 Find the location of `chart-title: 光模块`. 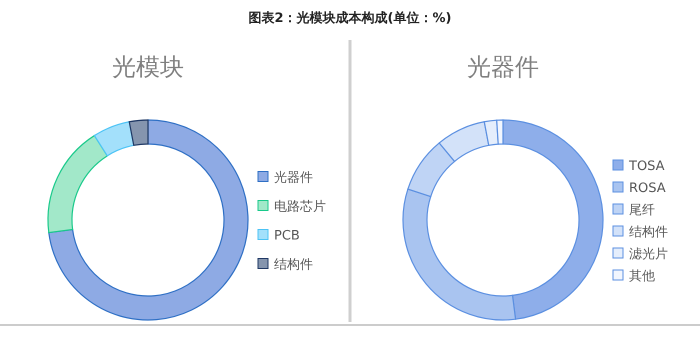

chart-title: 光模块 is located at coordinates (148, 67).